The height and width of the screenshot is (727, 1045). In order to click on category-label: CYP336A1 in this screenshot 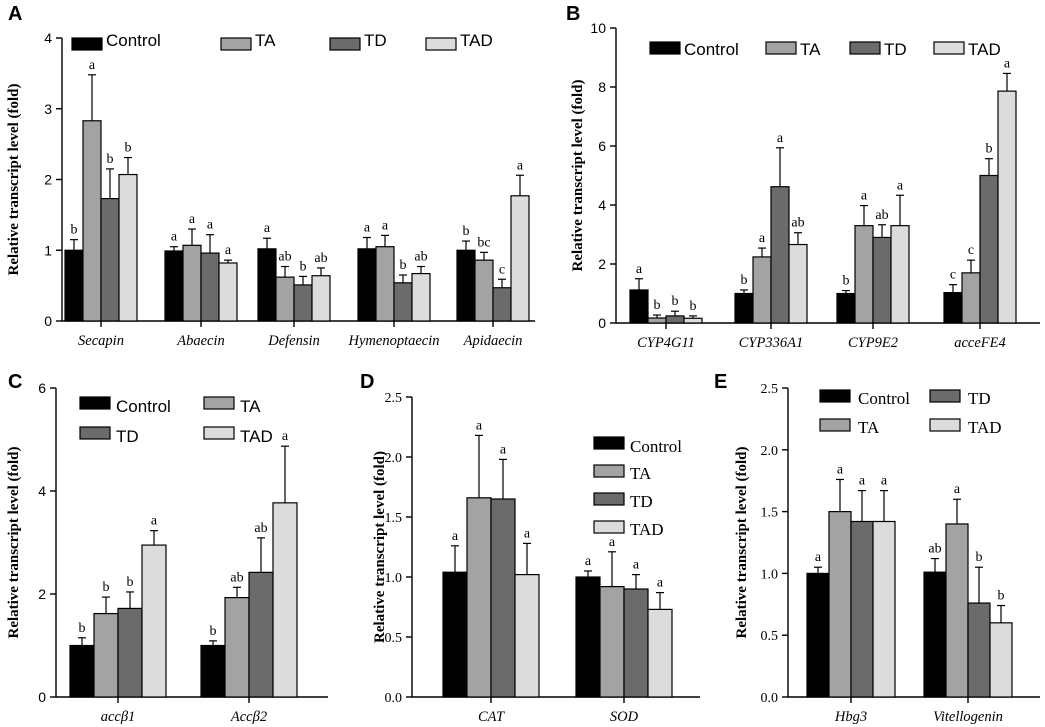, I will do `click(771, 343)`.